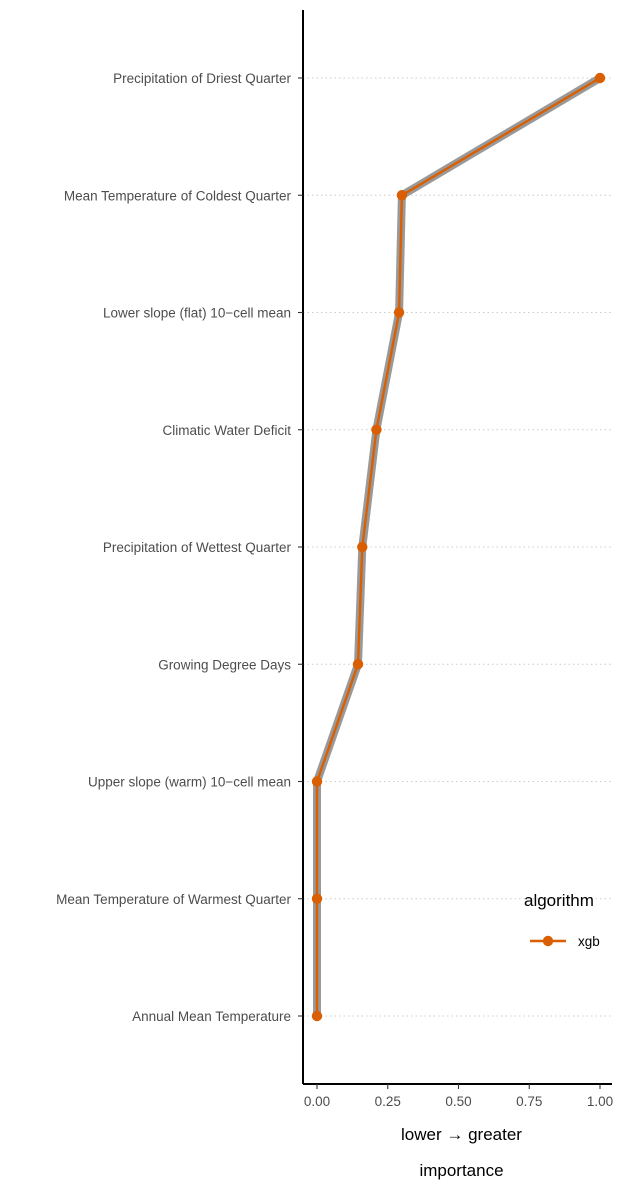 Image resolution: width=626 pixels, height=1182 pixels. What do you see at coordinates (559, 900) in the screenshot?
I see `legend-title: algorithm` at bounding box center [559, 900].